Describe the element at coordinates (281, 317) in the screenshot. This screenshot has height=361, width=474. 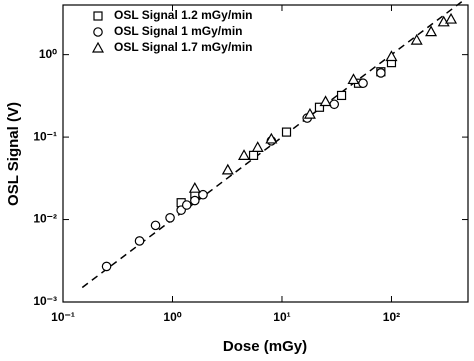
I see `x-tick-label: 10¹` at that location.